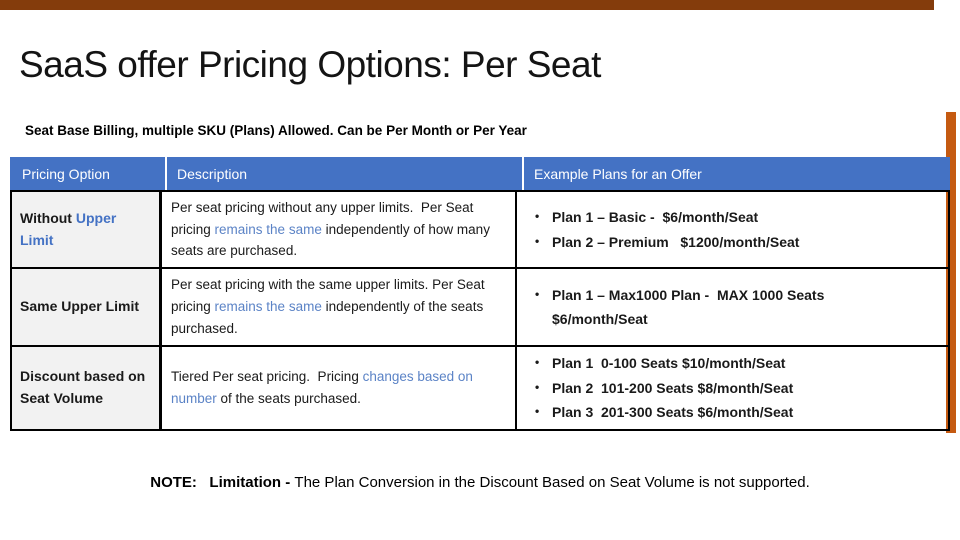  Describe the element at coordinates (655, 217) in the screenshot. I see `example-plan-text: Plan 1 – Basic - $6/month/Seat` at that location.